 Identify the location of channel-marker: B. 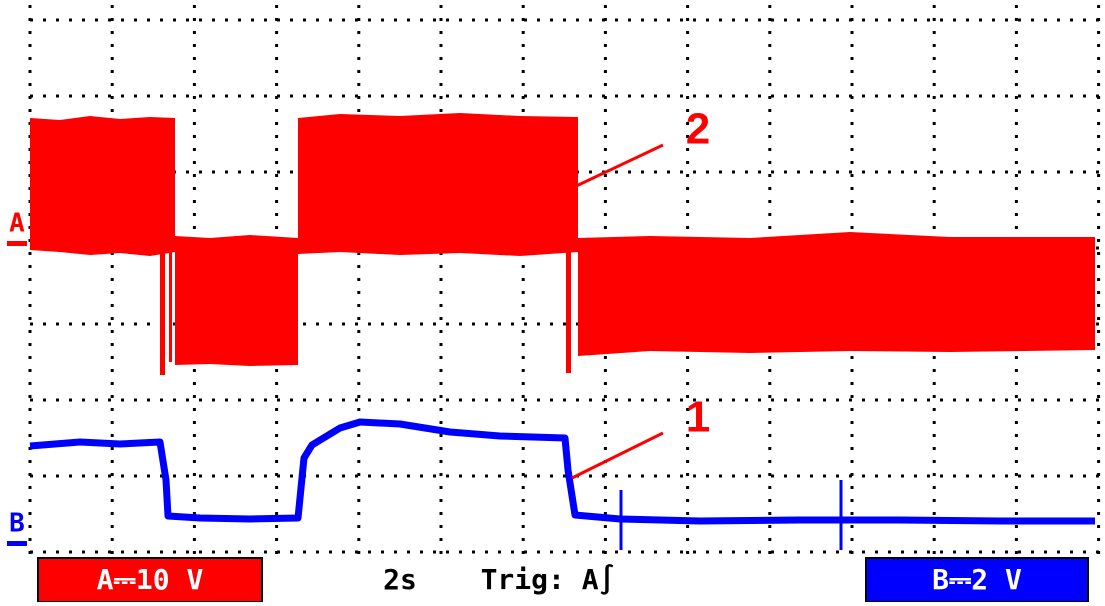
(17, 524).